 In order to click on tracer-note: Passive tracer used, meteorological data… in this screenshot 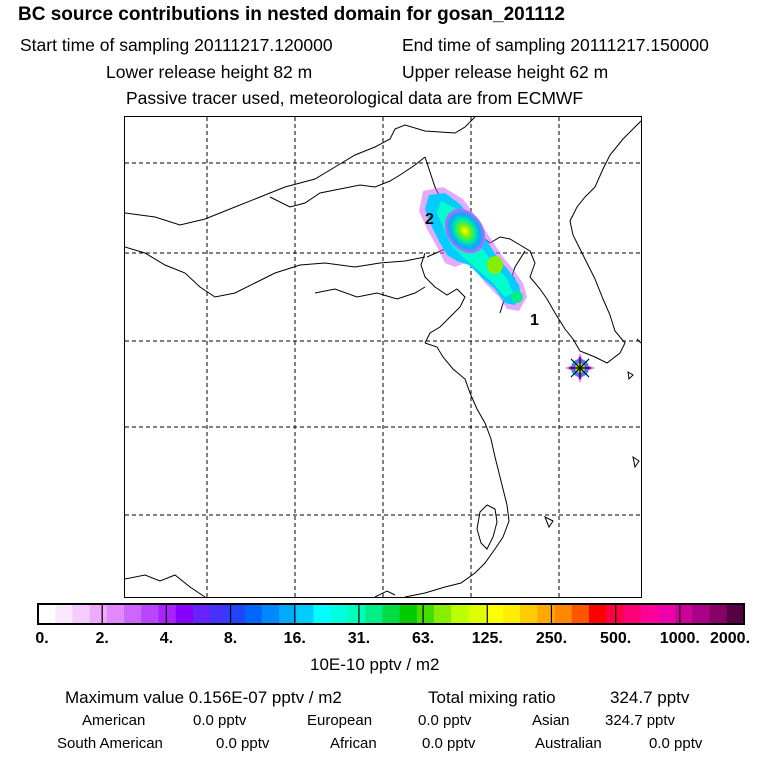, I will do `click(355, 98)`.